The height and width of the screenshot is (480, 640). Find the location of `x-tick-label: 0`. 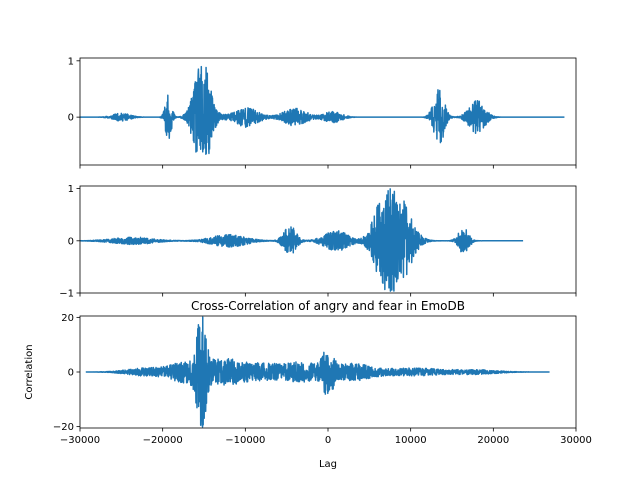

x-tick-label: 0 is located at coordinates (328, 440).